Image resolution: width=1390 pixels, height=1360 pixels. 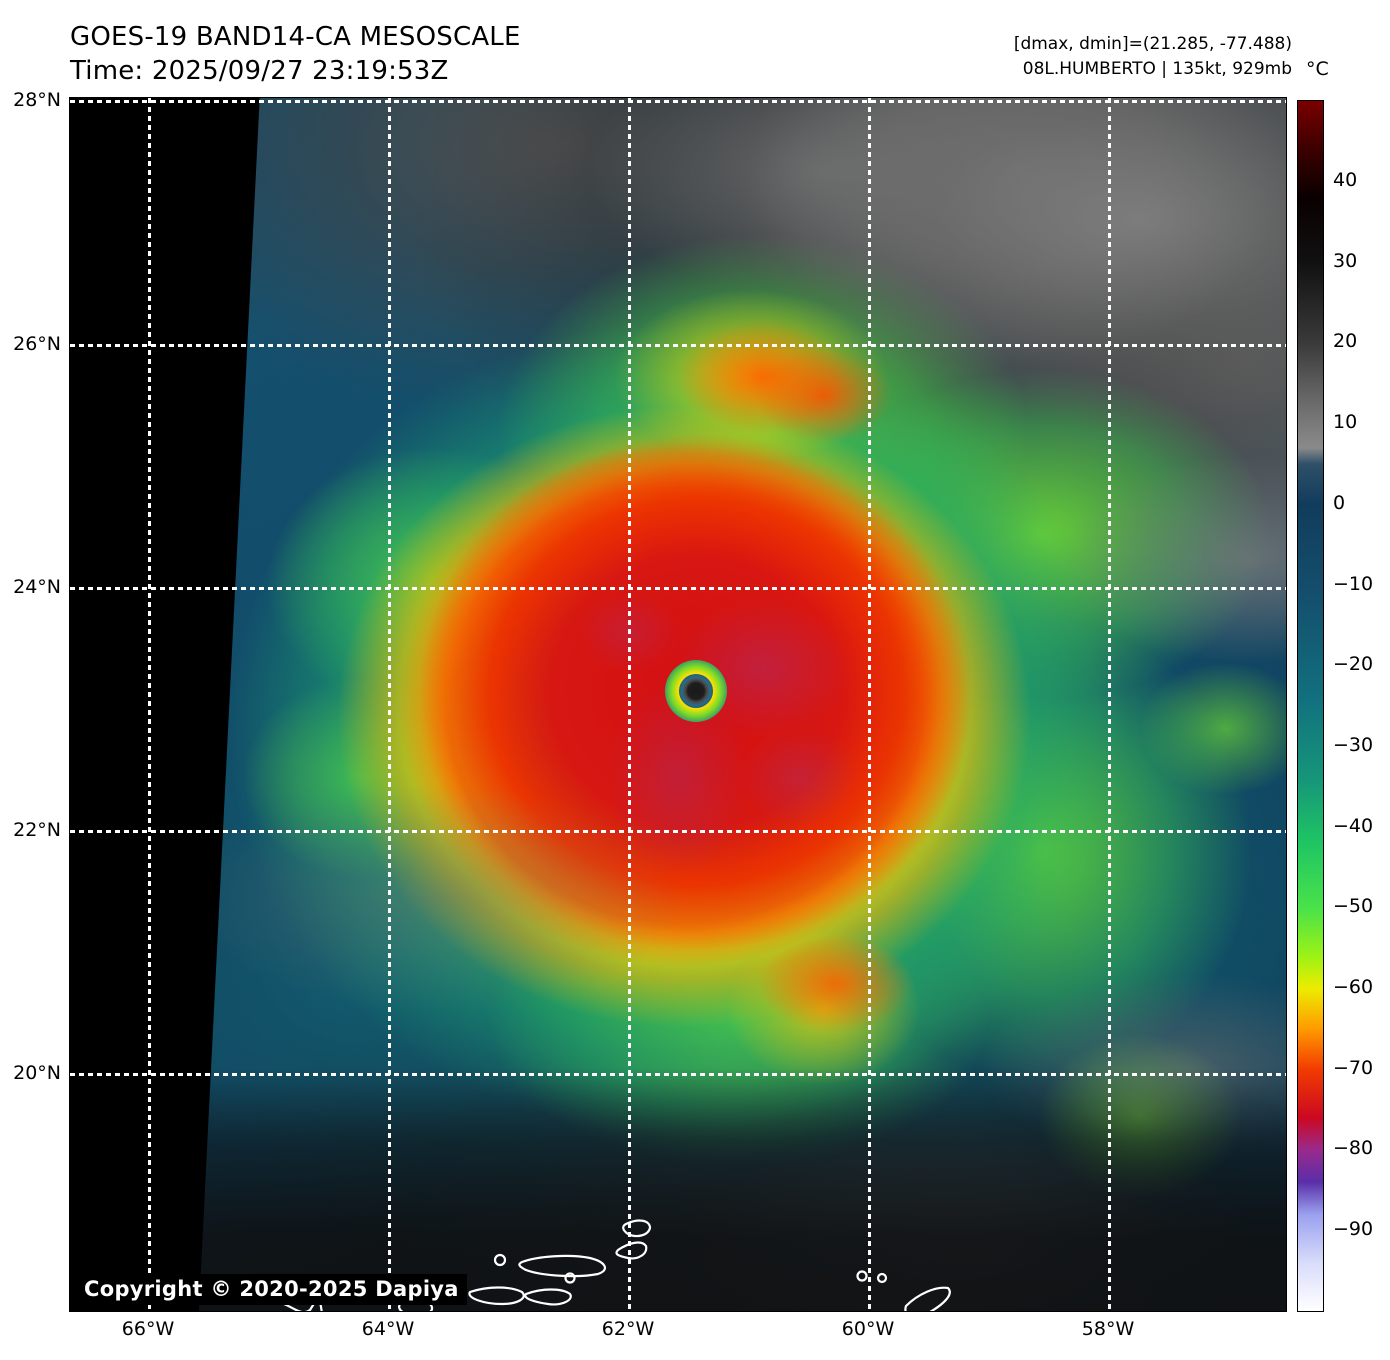 I want to click on coastline-overlay, so click(x=510, y=1265).